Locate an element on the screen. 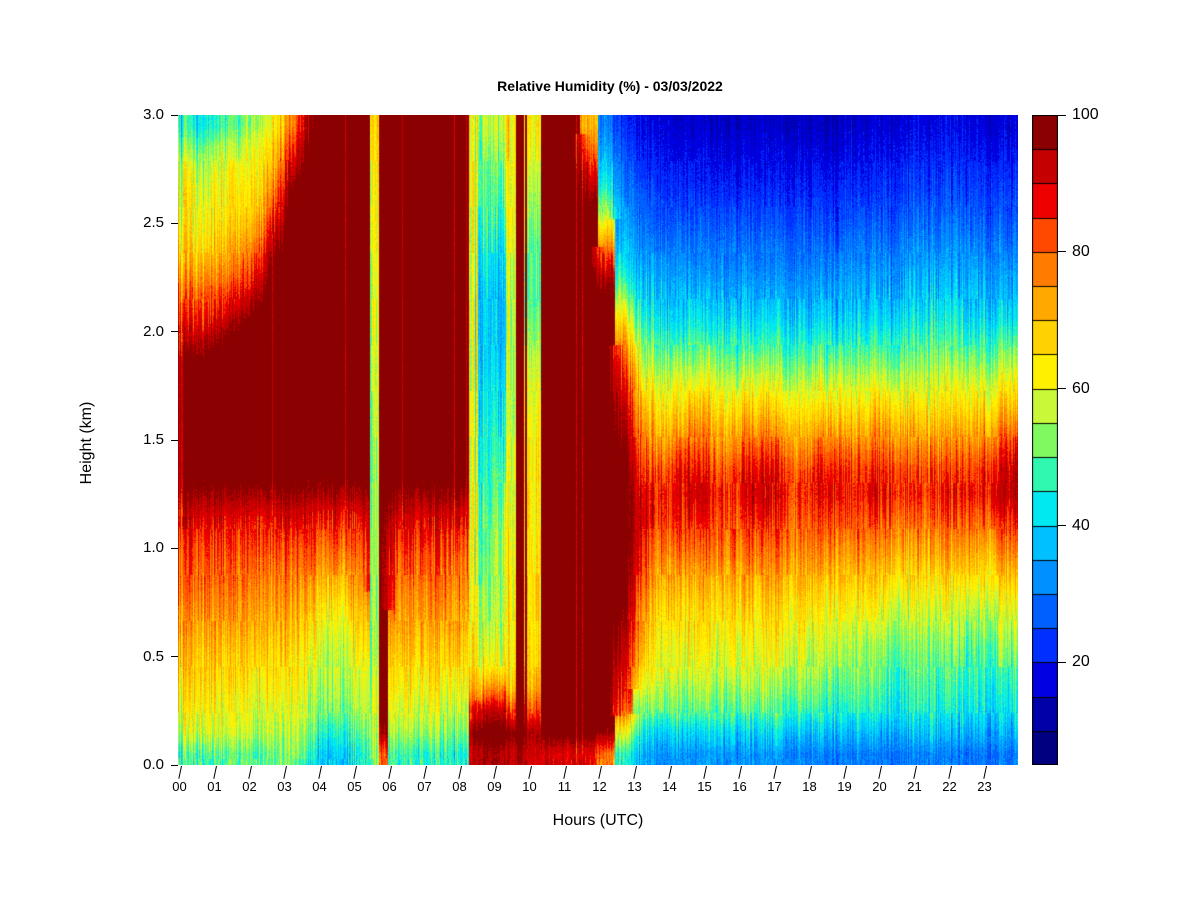  y-tick-label: 0.0 is located at coordinates (153, 764).